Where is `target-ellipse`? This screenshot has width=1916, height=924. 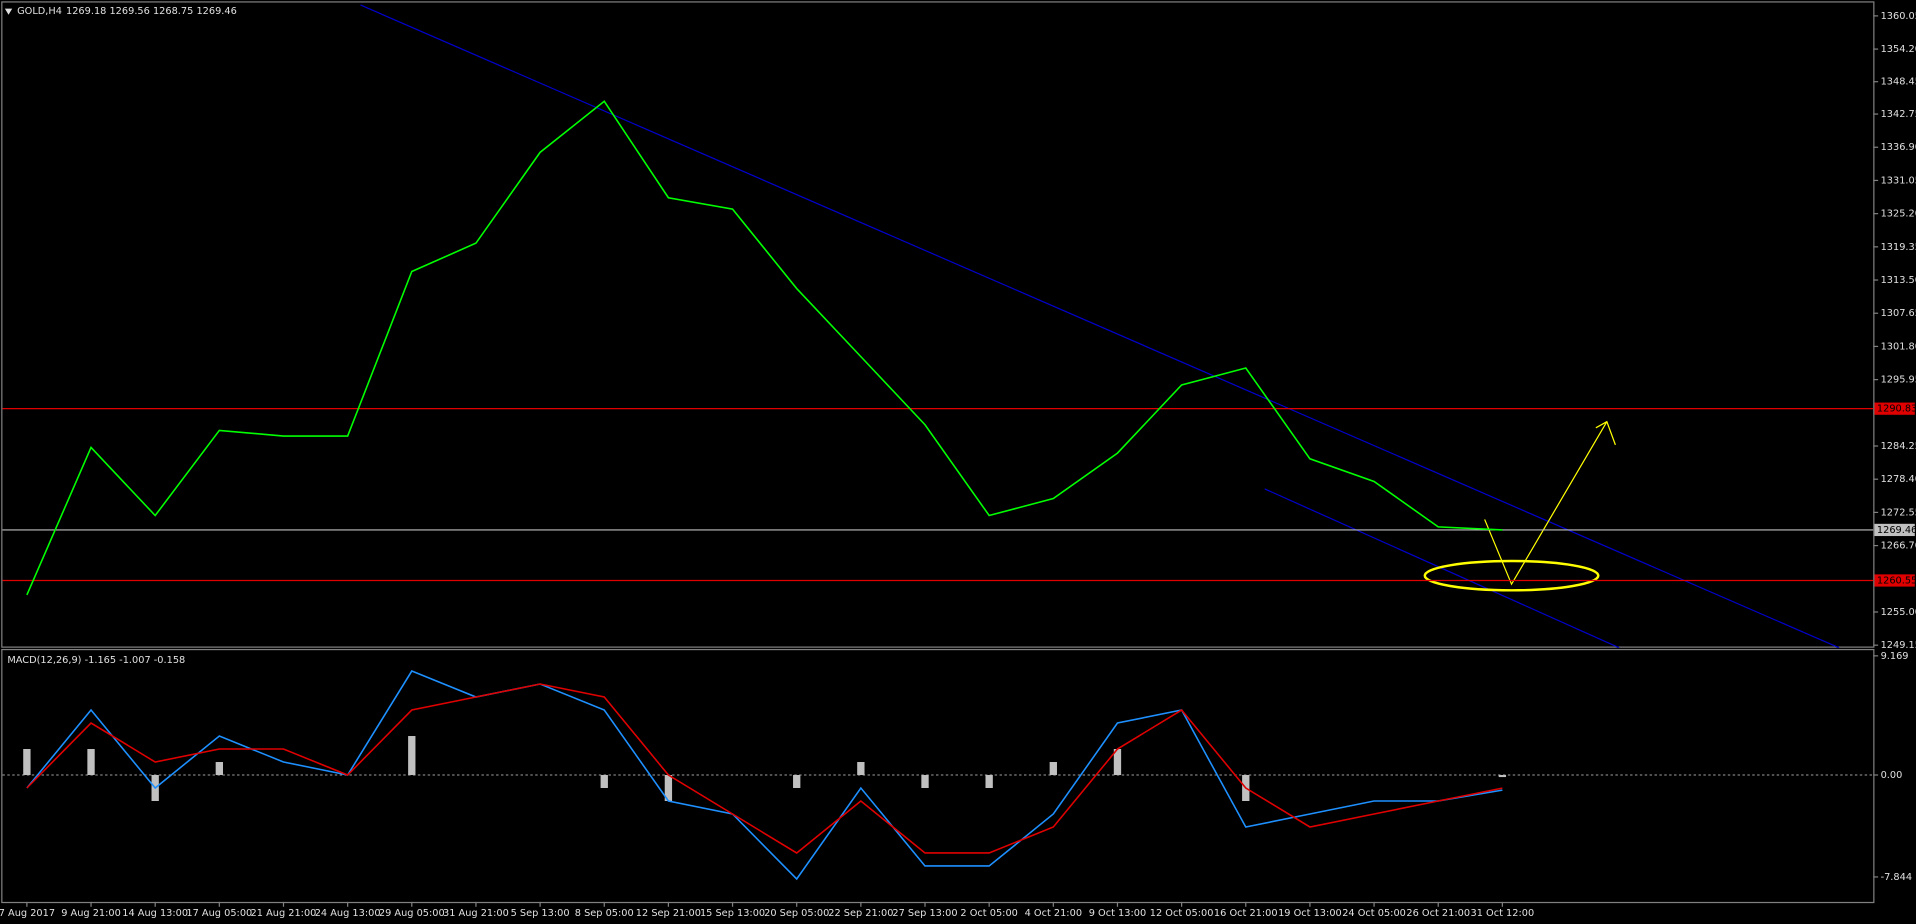 target-ellipse is located at coordinates (1511, 575).